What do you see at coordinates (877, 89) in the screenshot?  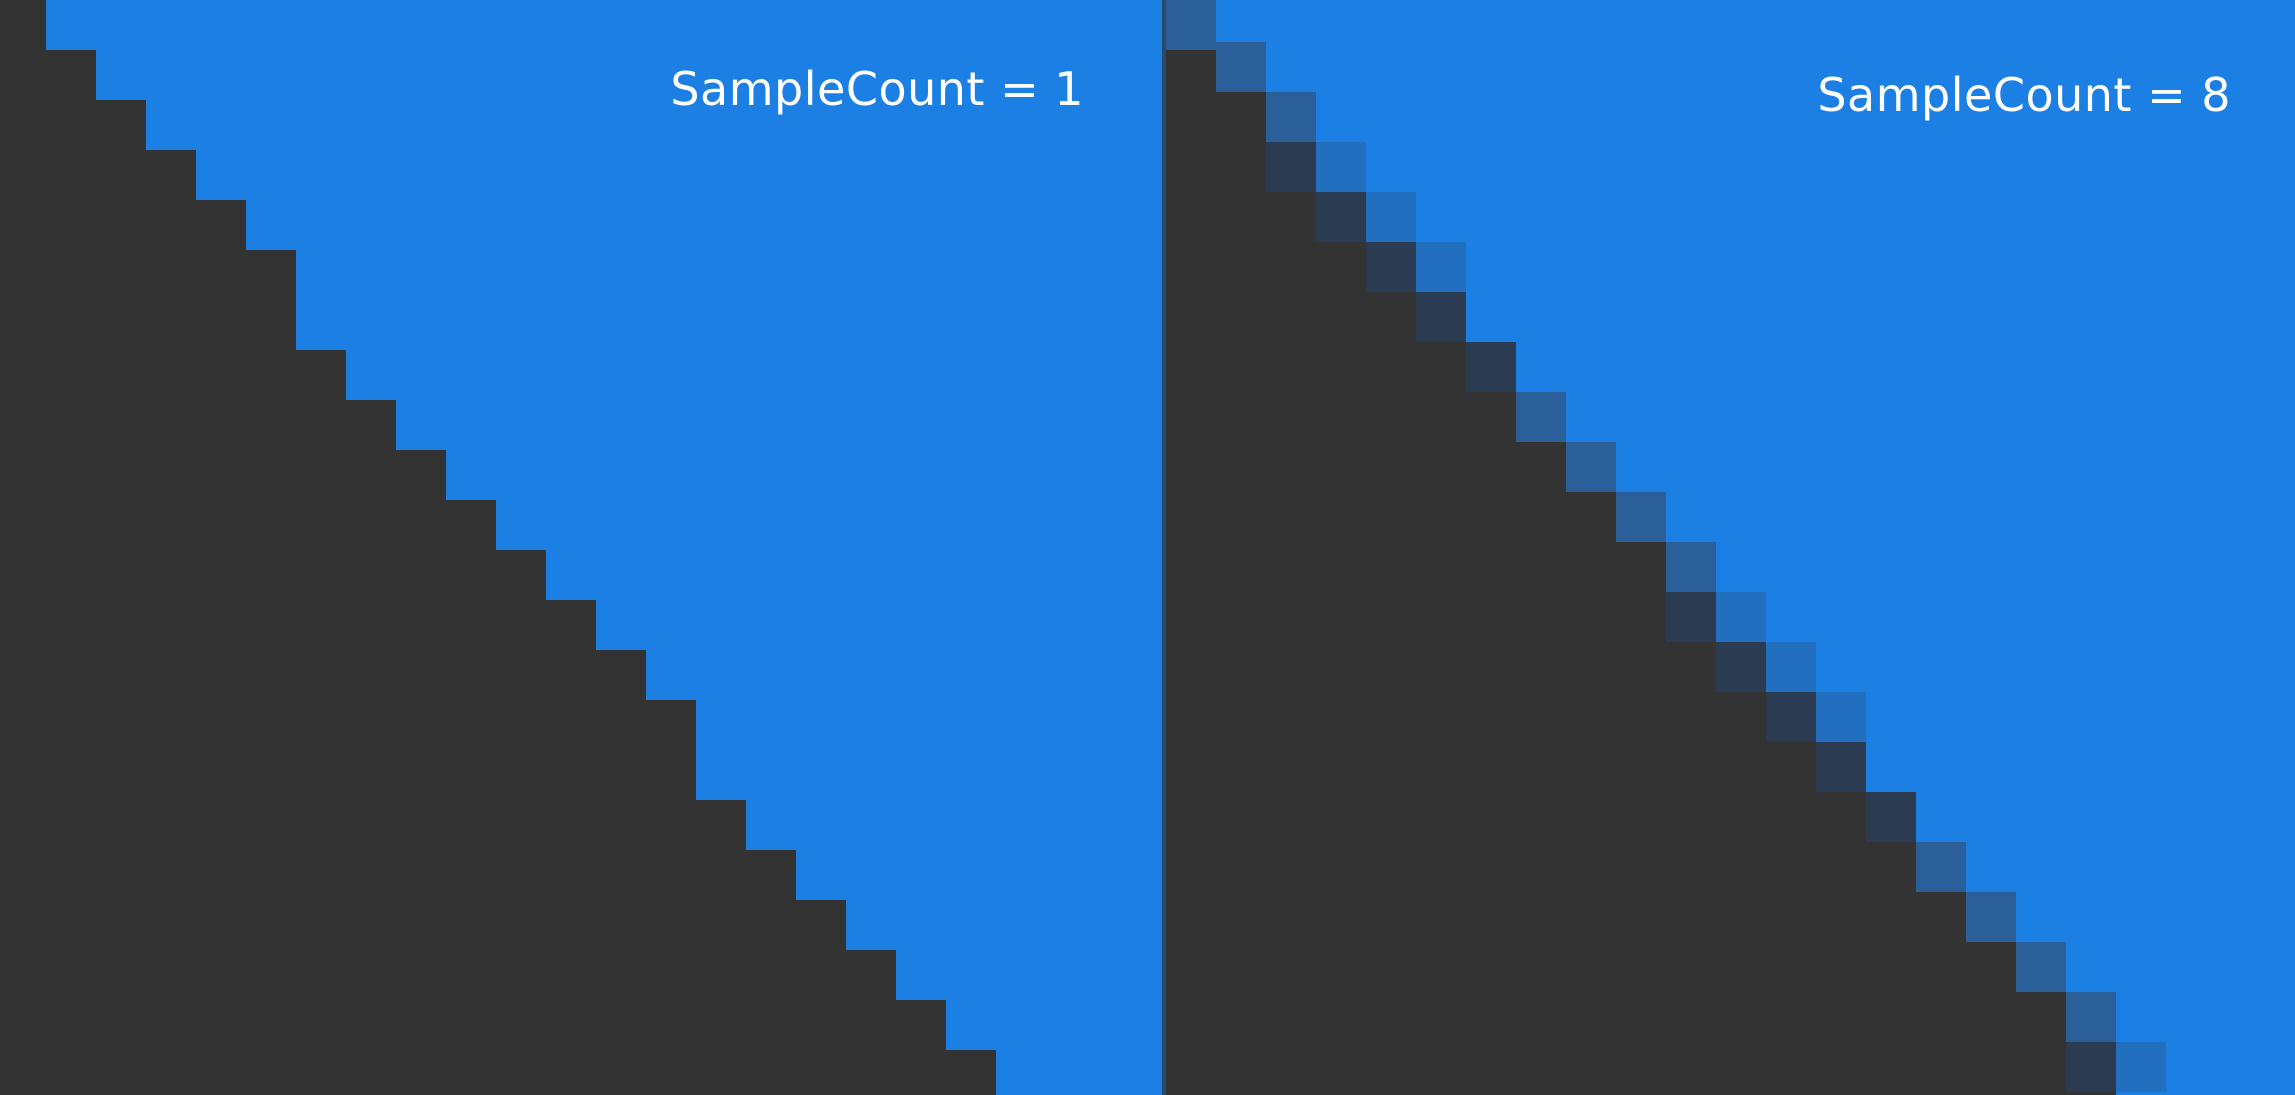 I see `sample-count-1-label: SampleCount = 1` at bounding box center [877, 89].